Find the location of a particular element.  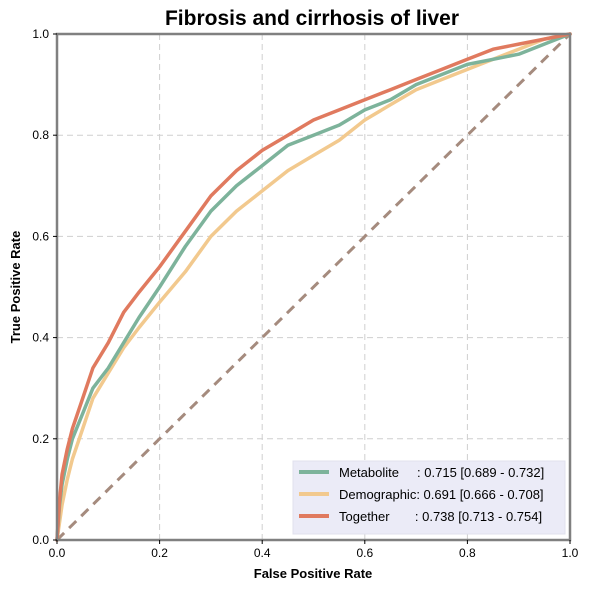

x-tick-label: 0.2 is located at coordinates (159, 553).